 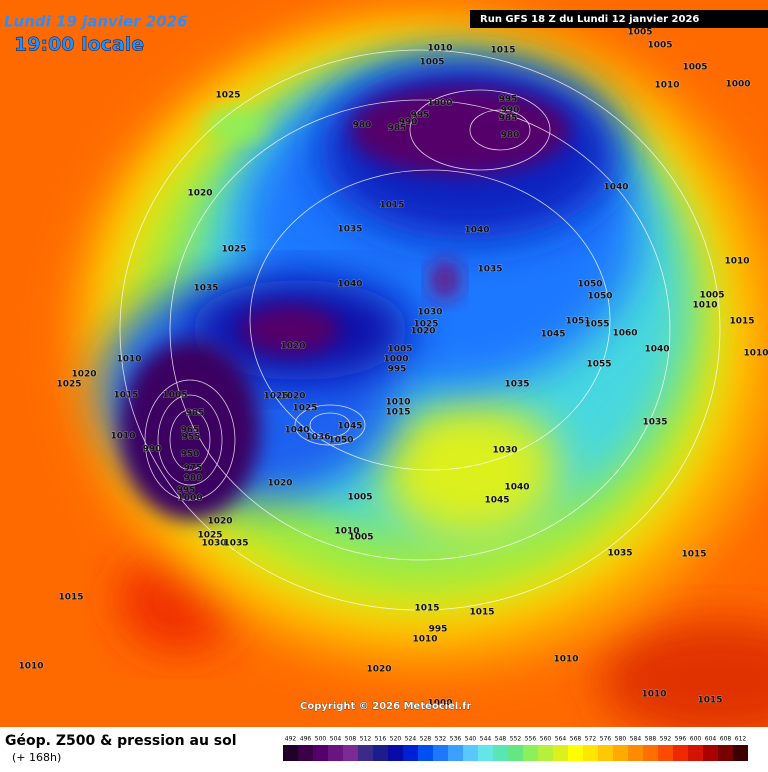 I want to click on isobar-label: 955, so click(x=191, y=438).